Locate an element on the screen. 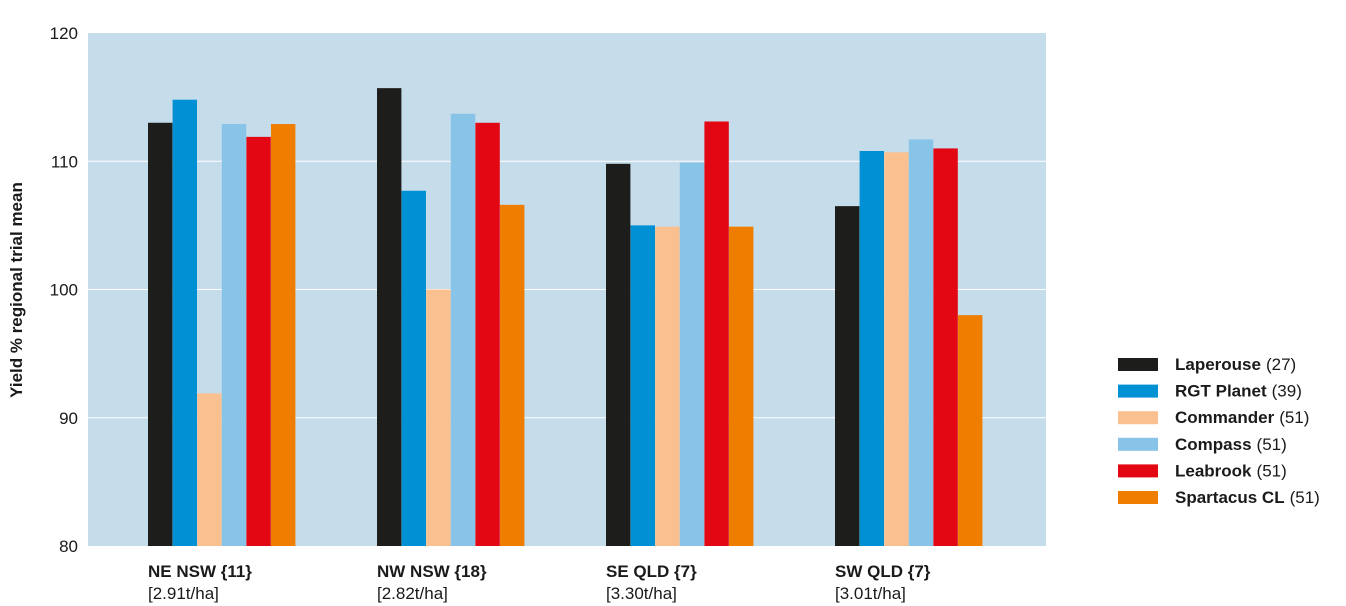 The image size is (1346, 606). legend-entry: Leabrook (51) is located at coordinates (1231, 470).